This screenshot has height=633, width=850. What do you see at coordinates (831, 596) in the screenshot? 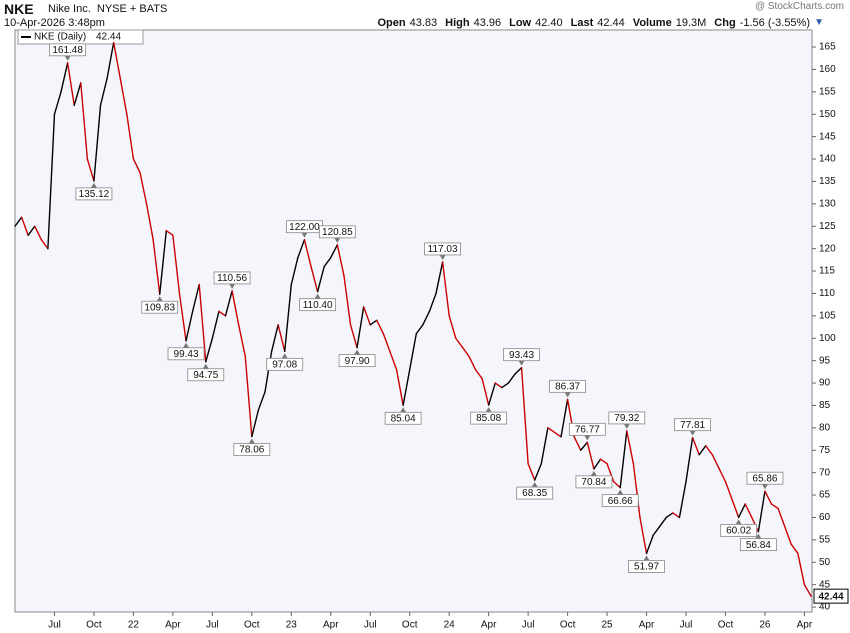
I see `last-price-tag` at bounding box center [831, 596].